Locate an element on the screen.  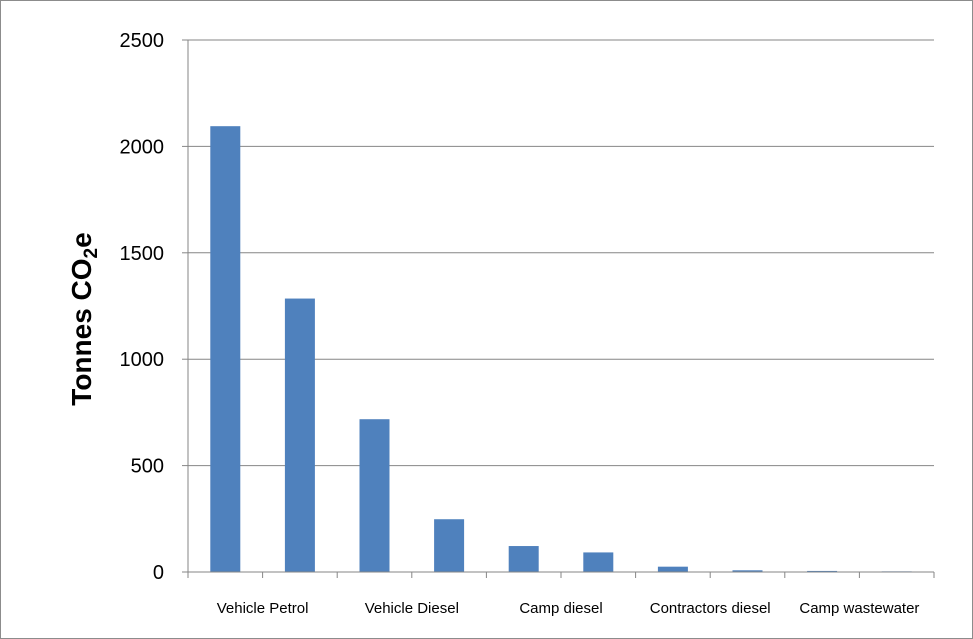
y-tick-label: 0 is located at coordinates (158, 573).